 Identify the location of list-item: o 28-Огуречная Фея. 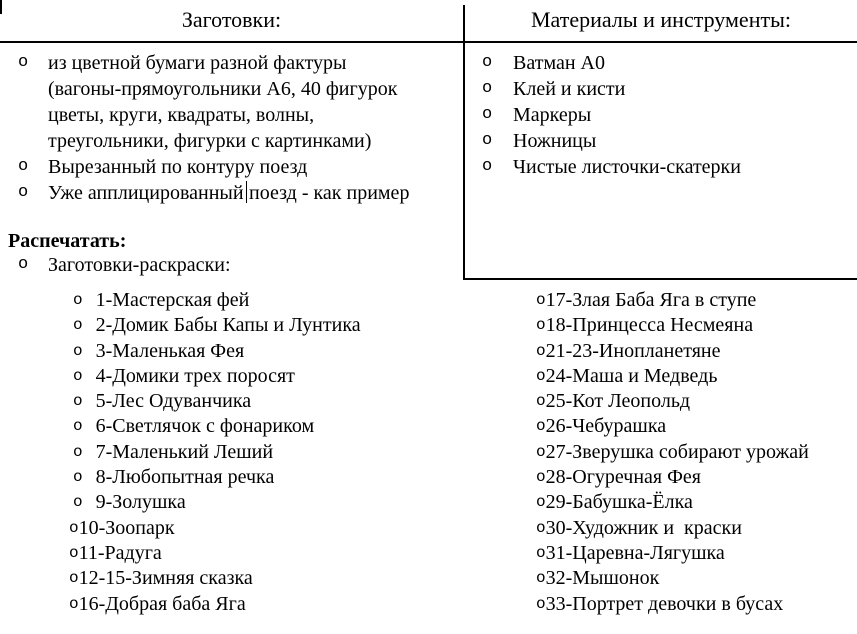
(428, 477).